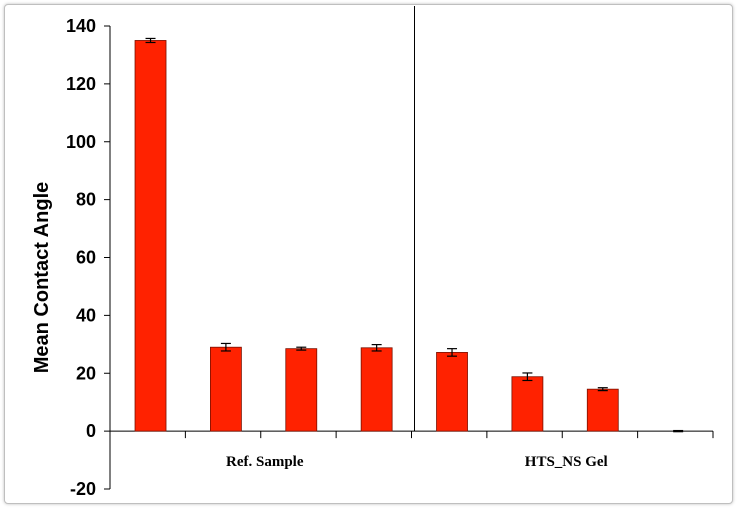  Describe the element at coordinates (81, 26) in the screenshot. I see `y-tick-label: 140` at that location.